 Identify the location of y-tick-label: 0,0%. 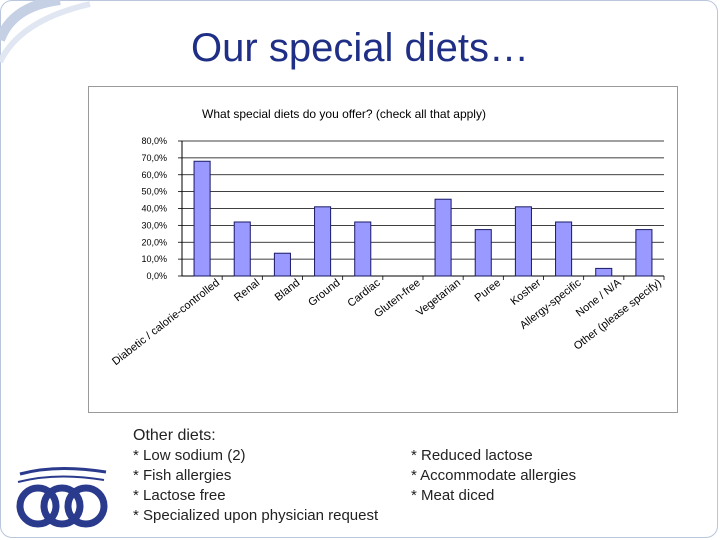
(156, 276).